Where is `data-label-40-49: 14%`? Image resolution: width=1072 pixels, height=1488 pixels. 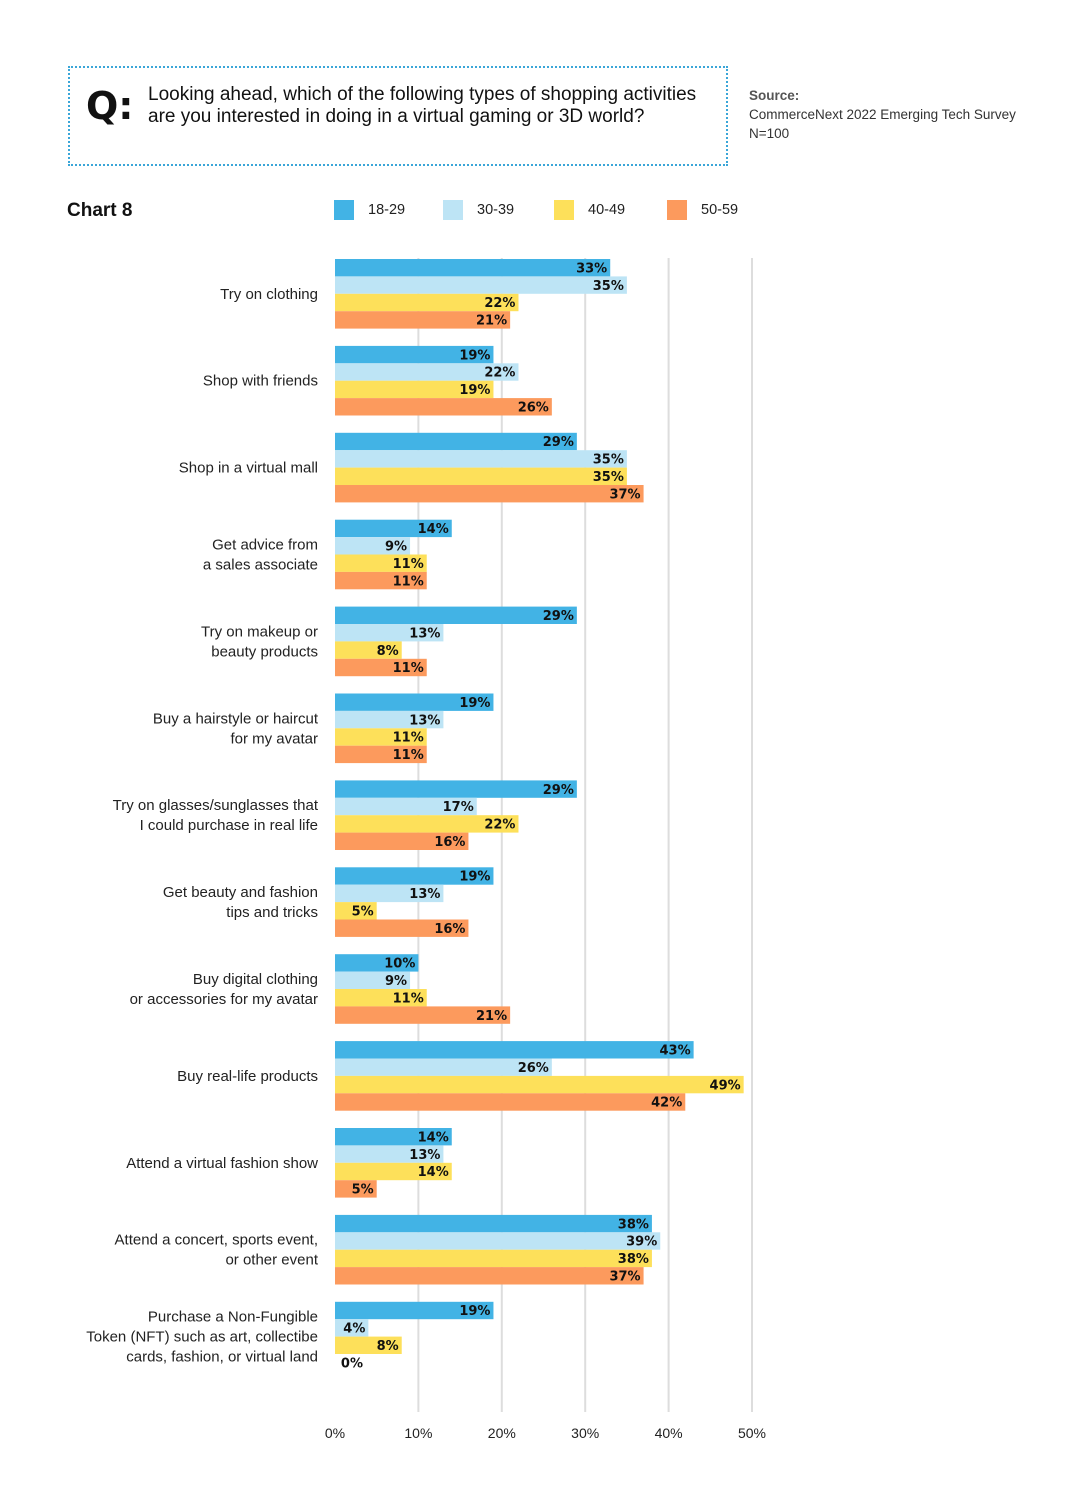 data-label-40-49: 14% is located at coordinates (433, 1172).